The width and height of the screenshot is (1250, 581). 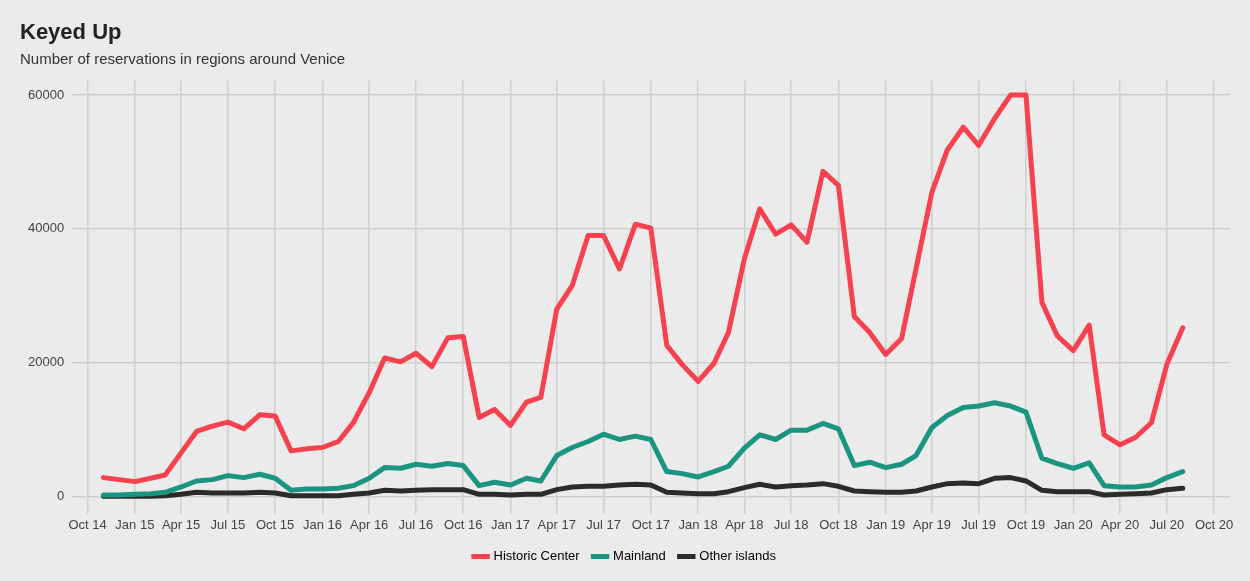 What do you see at coordinates (46, 362) in the screenshot?
I see `y-tick-label: 20000` at bounding box center [46, 362].